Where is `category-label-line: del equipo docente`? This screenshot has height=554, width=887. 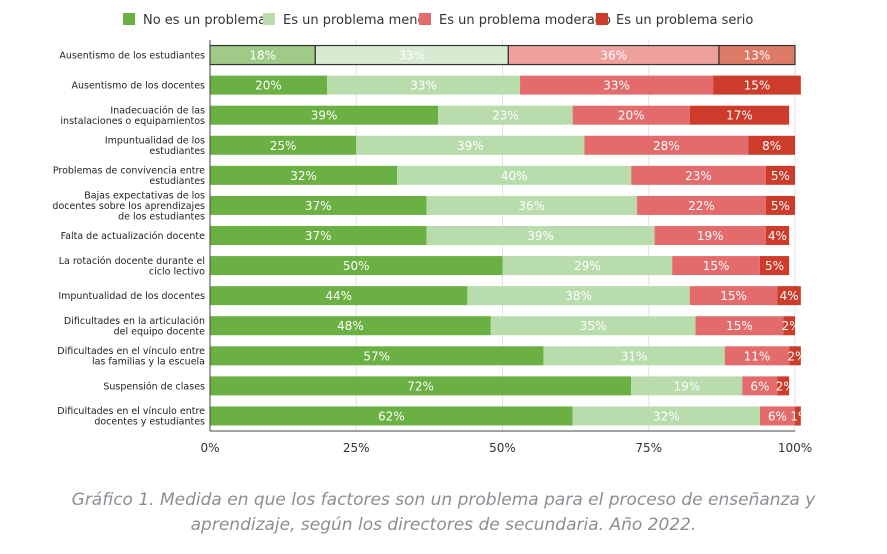
category-label-line: del equipo docente is located at coordinates (160, 331).